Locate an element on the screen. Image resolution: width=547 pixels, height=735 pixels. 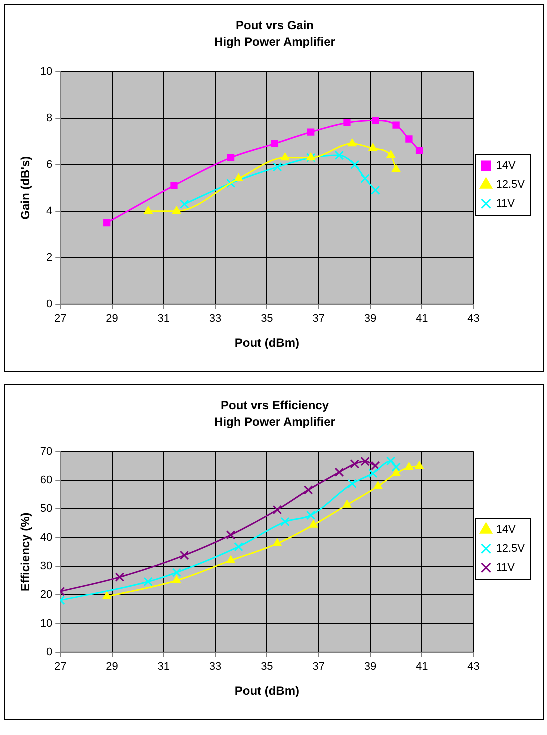
y-tick-label: 40 is located at coordinates (46, 538).